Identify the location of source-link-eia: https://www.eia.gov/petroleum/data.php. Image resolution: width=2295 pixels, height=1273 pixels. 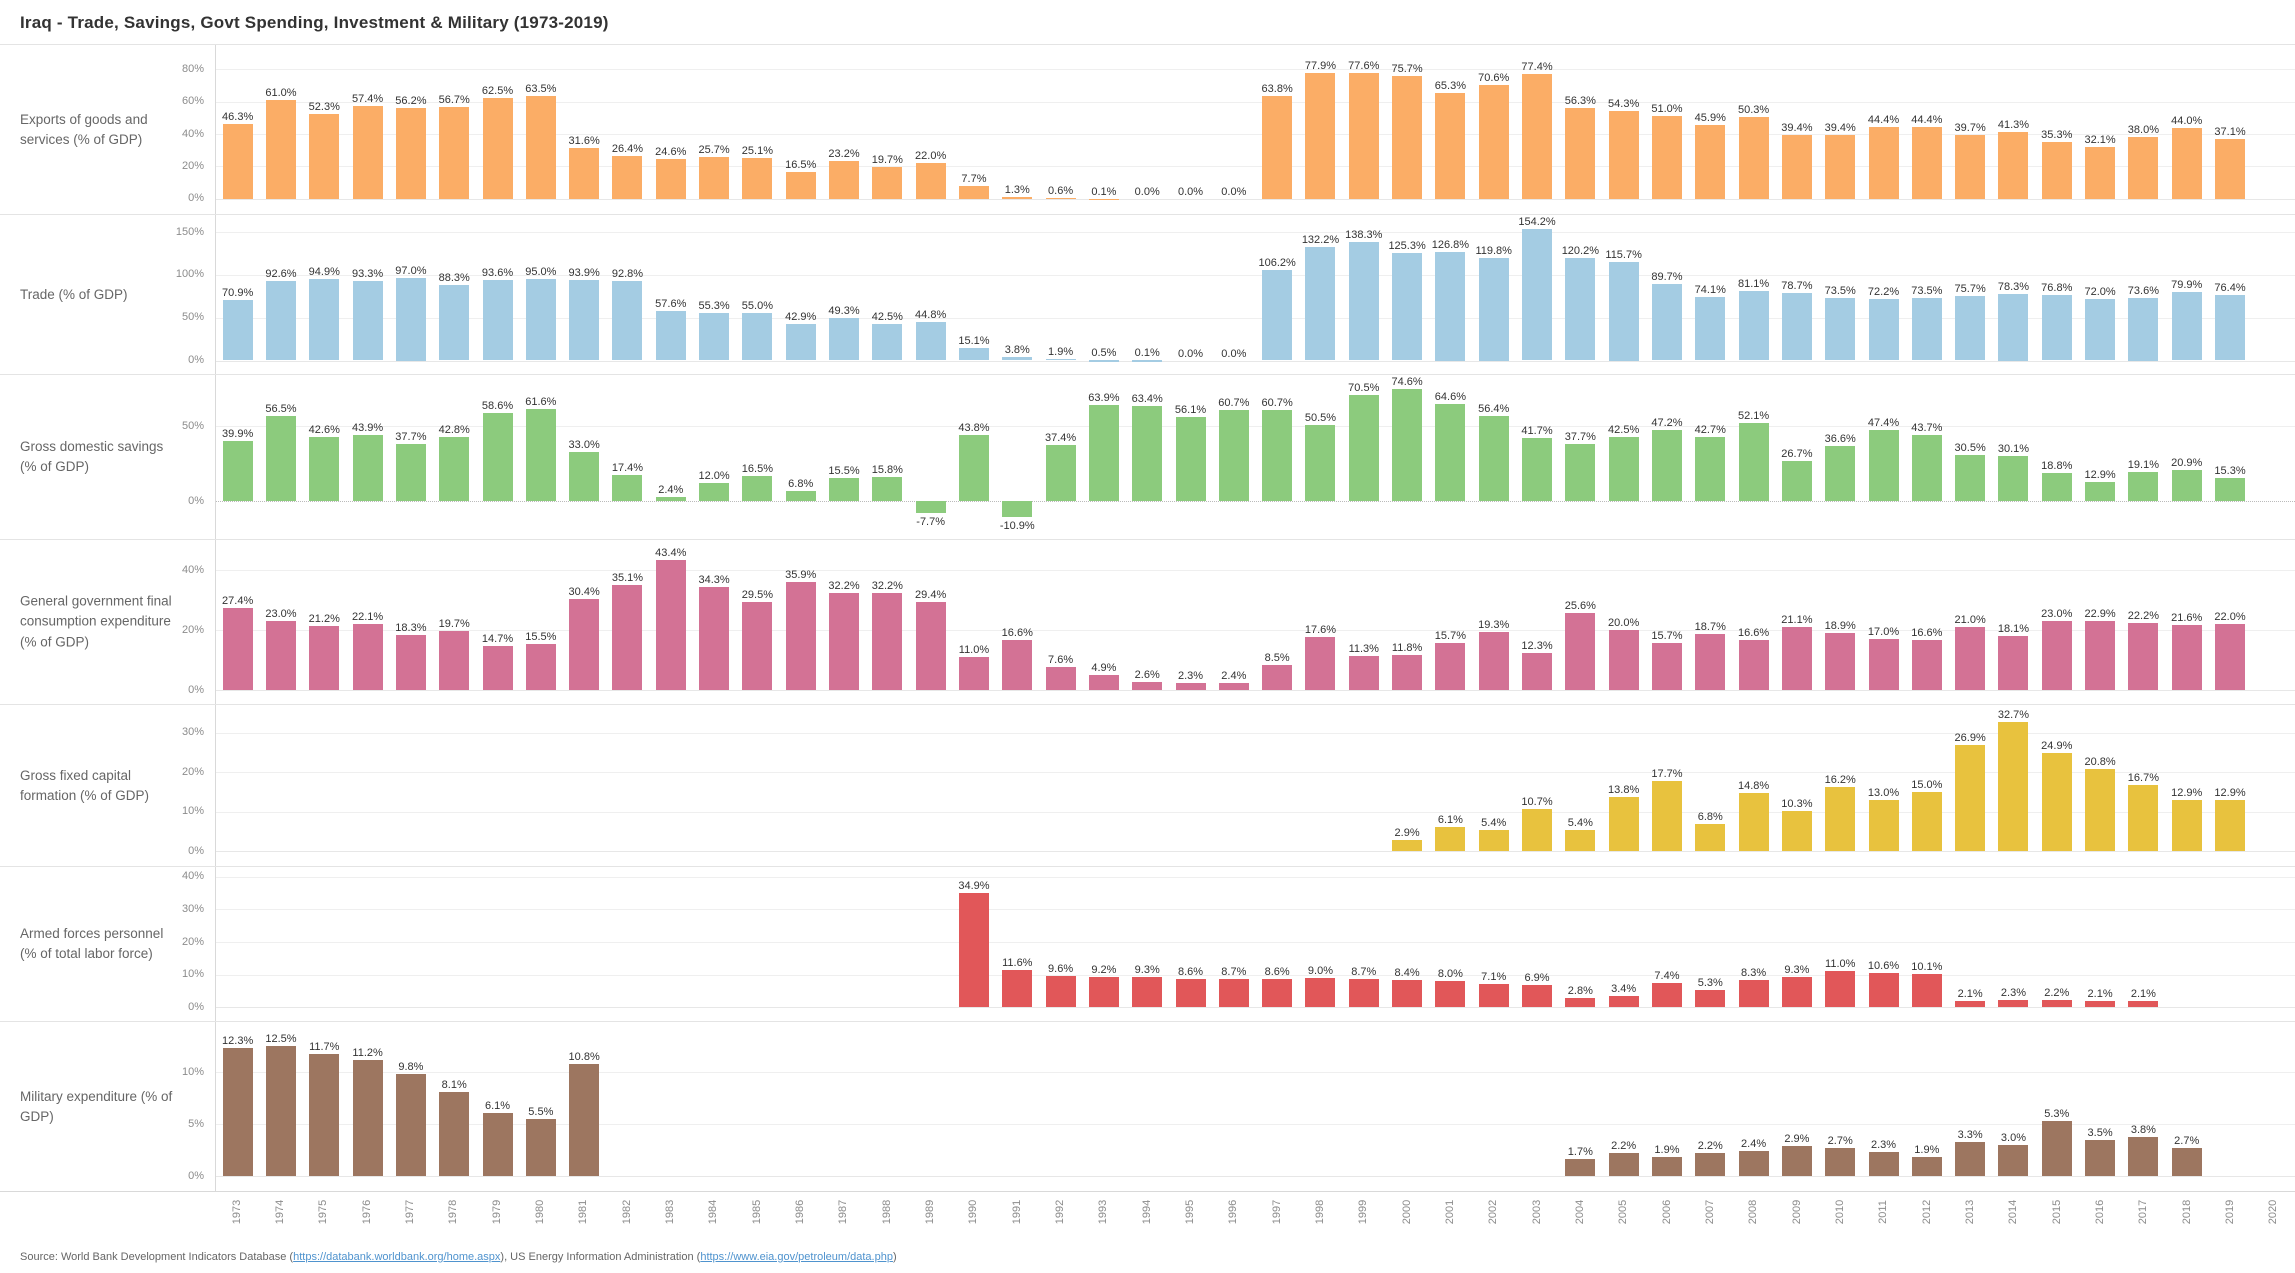
(796, 1257).